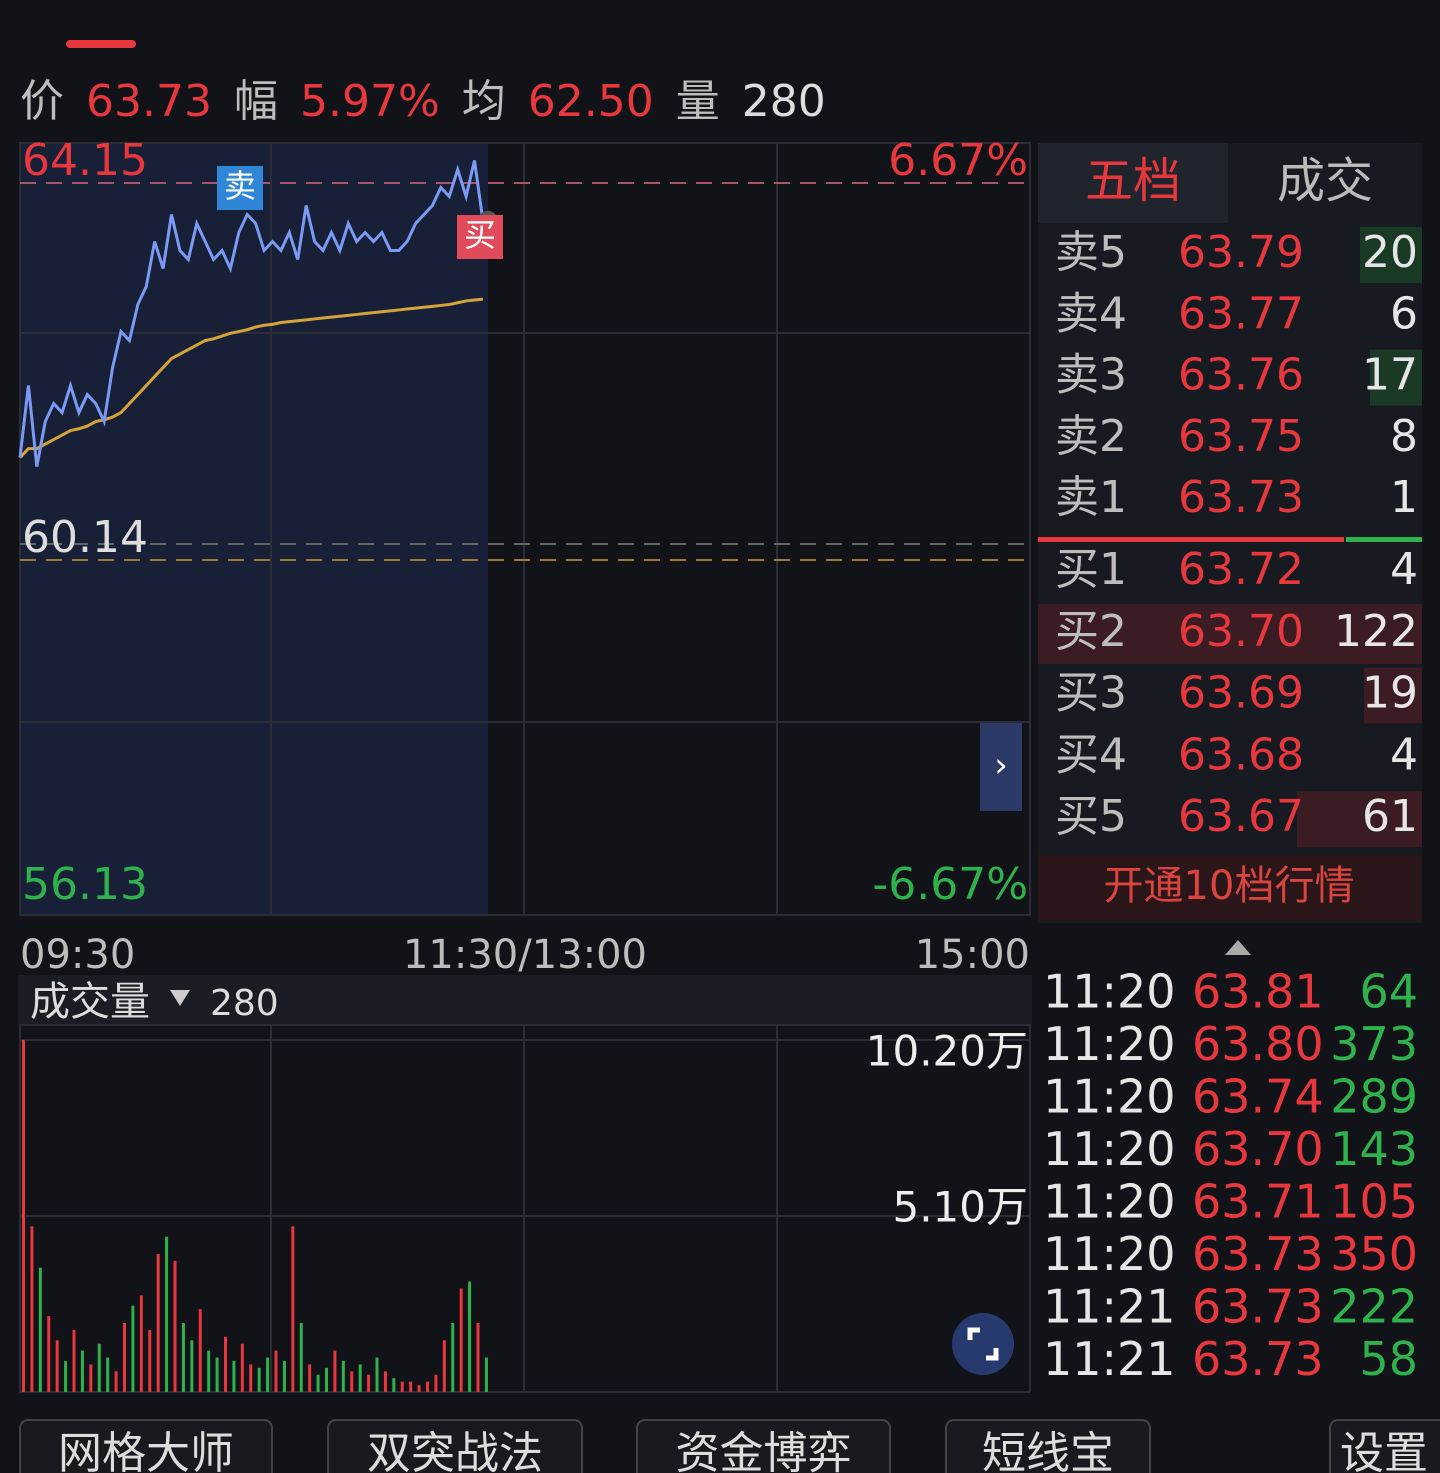  What do you see at coordinates (1258, 1149) in the screenshot?
I see `trade-price: 63.70` at bounding box center [1258, 1149].